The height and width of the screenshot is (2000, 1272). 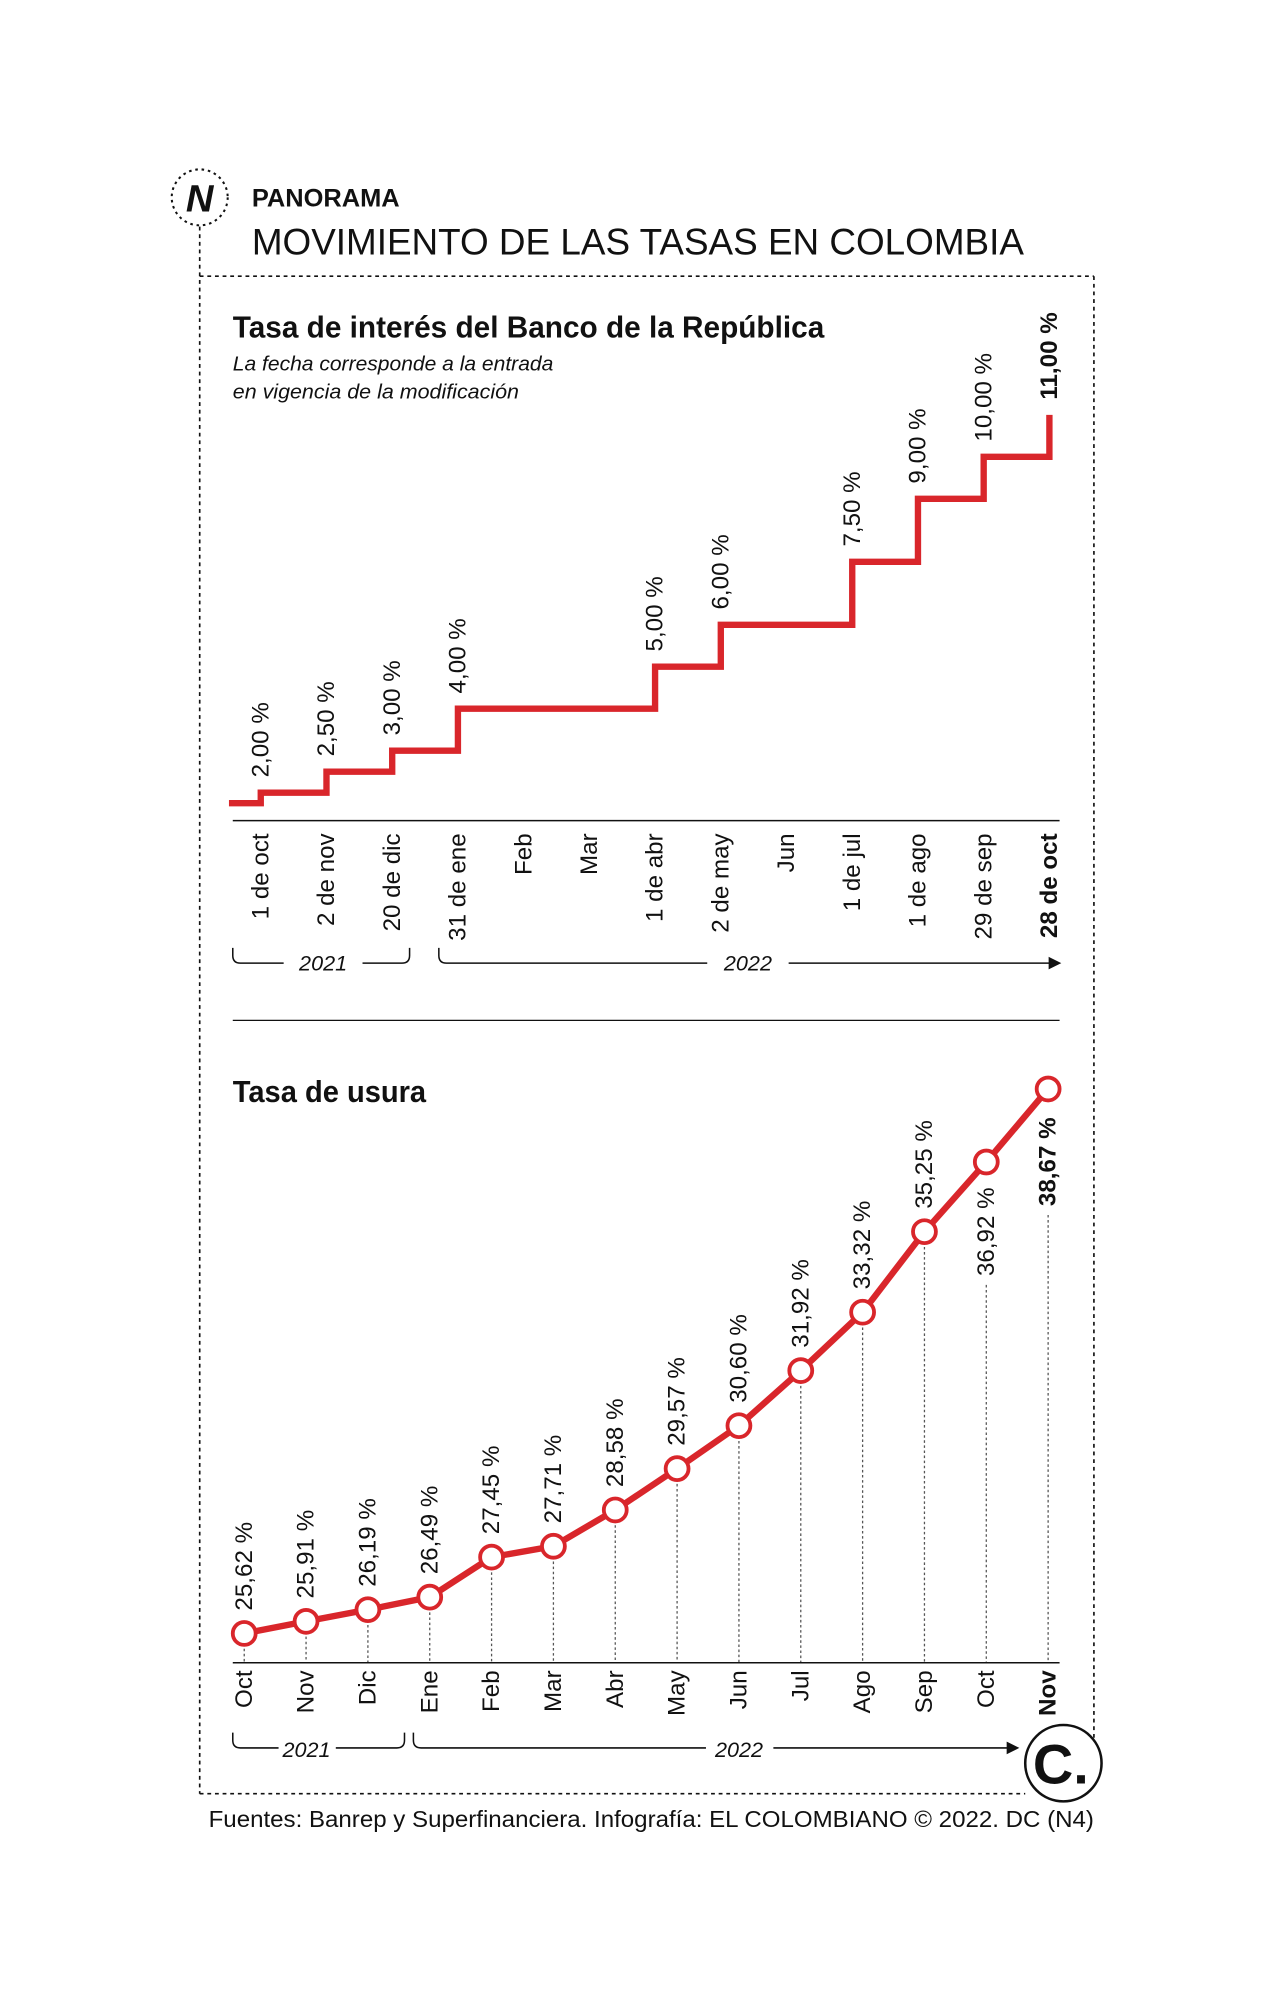 What do you see at coordinates (330, 1092) in the screenshot?
I see `chart2-title: Tasa de usura` at bounding box center [330, 1092].